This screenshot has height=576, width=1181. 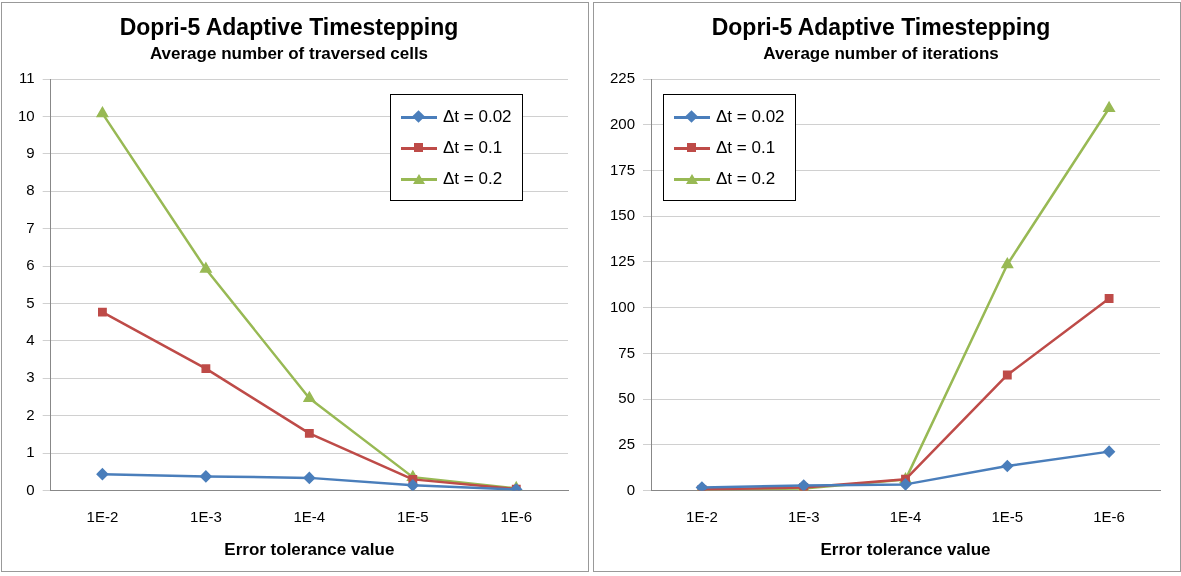 What do you see at coordinates (30, 227) in the screenshot?
I see `y-tick-label: 7` at bounding box center [30, 227].